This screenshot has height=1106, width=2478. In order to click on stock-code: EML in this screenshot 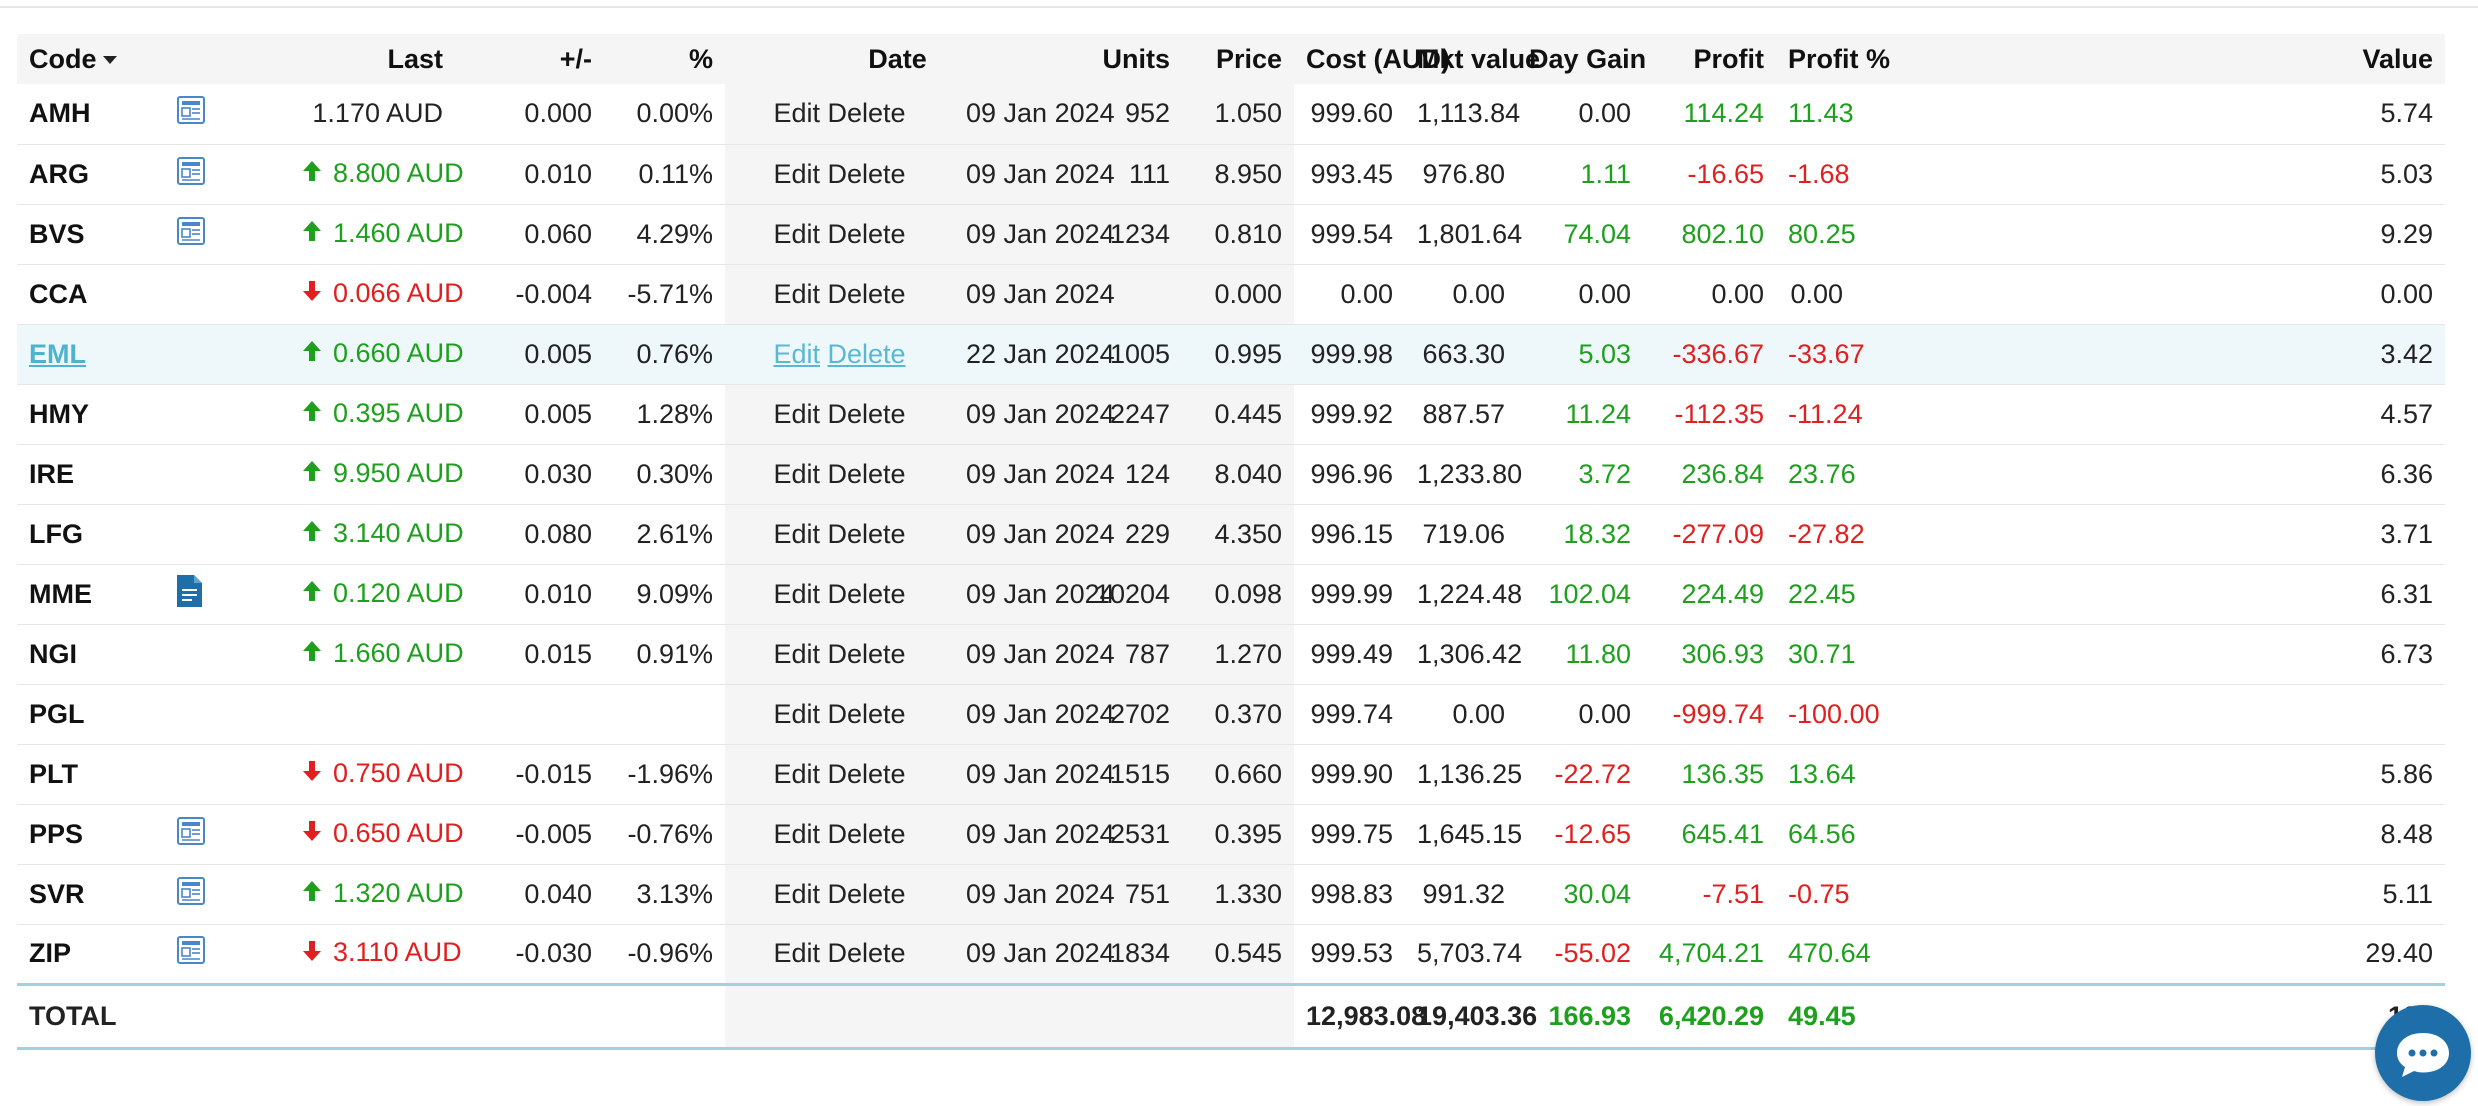, I will do `click(89, 354)`.